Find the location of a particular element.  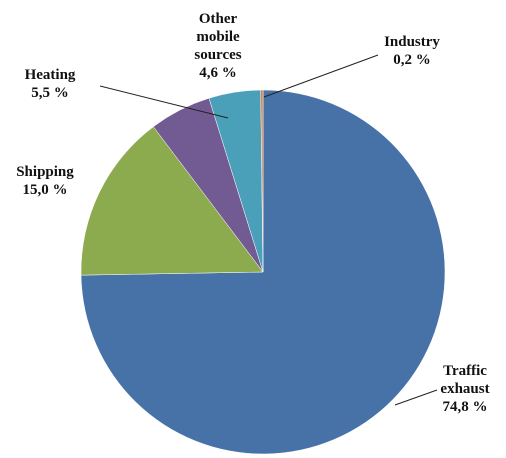

category-label: Shipping is located at coordinates (45, 172).